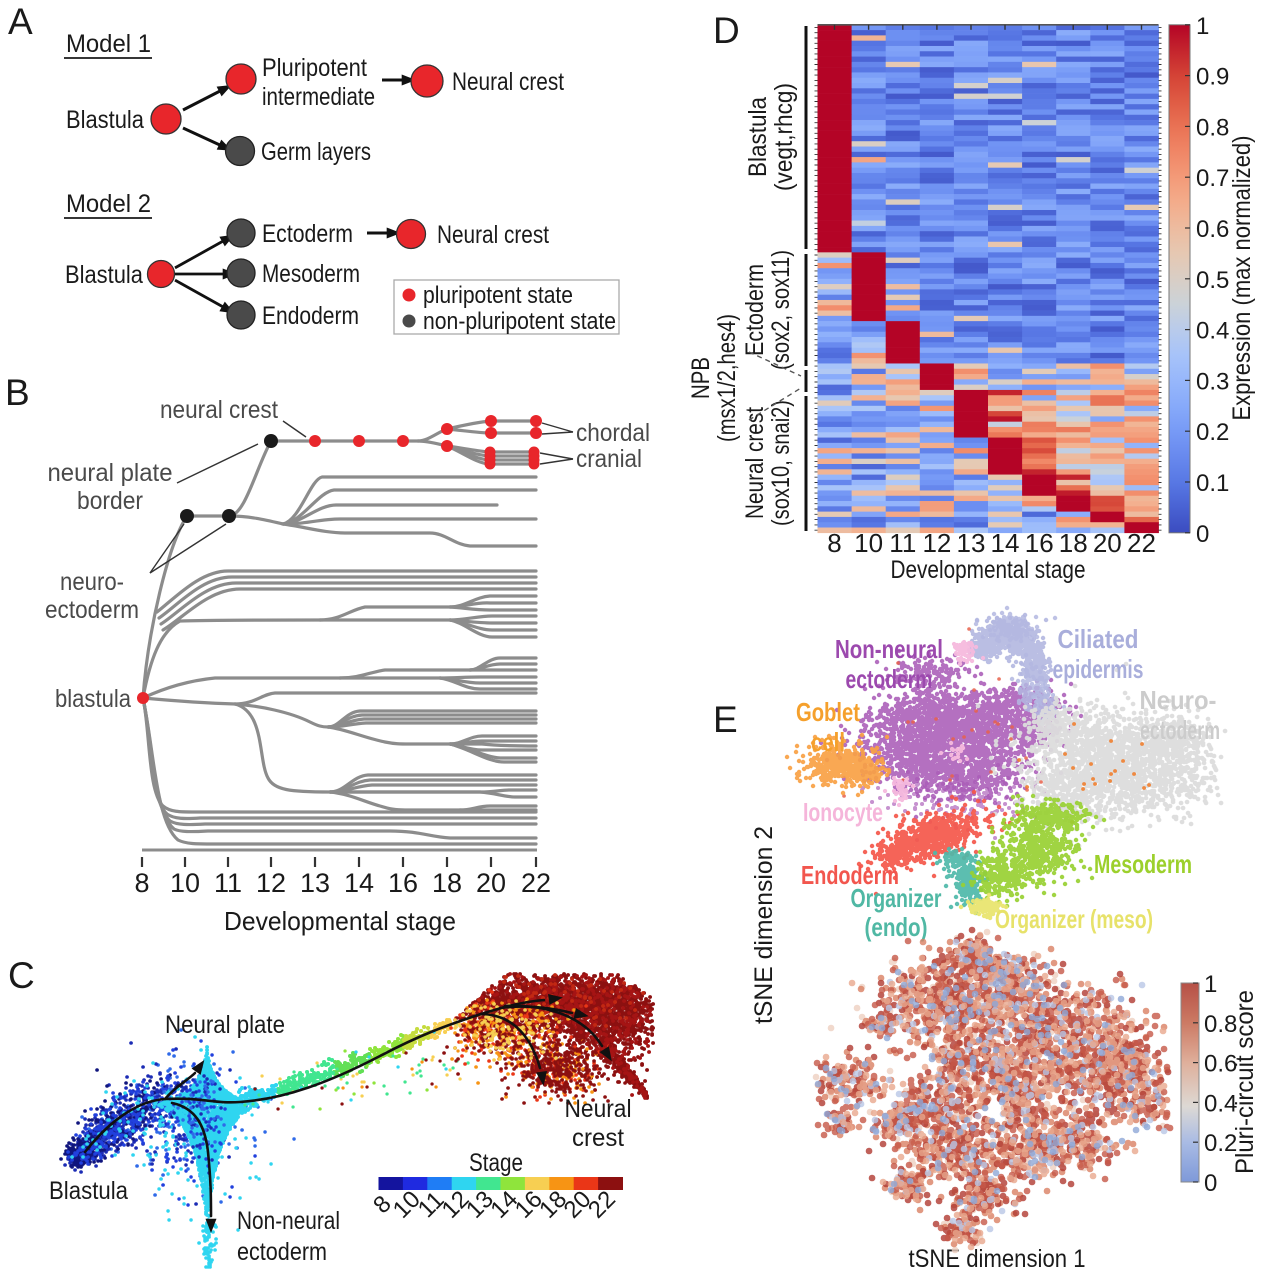  I want to click on svg-text: E, so click(725, 719).